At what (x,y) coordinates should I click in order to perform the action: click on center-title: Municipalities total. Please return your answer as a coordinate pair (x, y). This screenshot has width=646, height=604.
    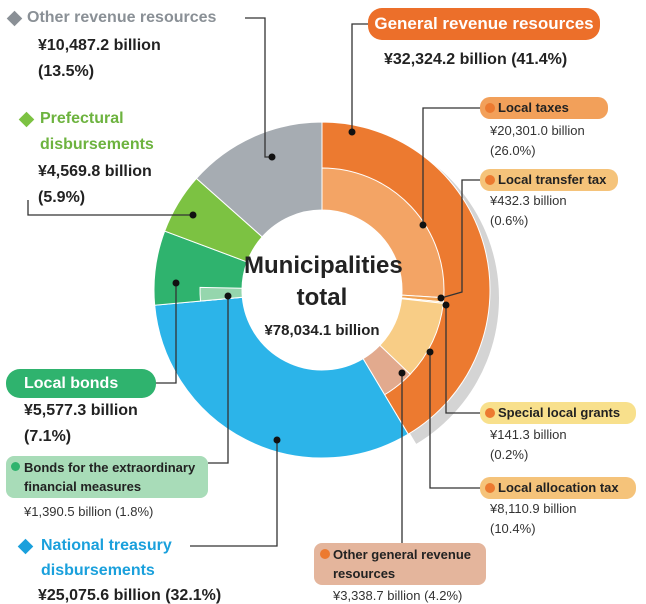
    Looking at the image, I should click on (323, 281).